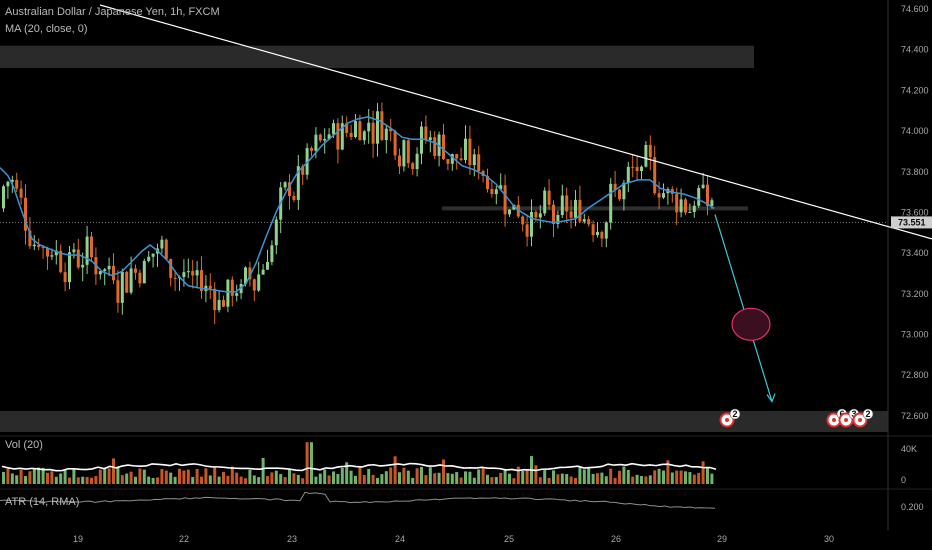 The height and width of the screenshot is (550, 932). I want to click on time-tick-label: 22, so click(184, 539).